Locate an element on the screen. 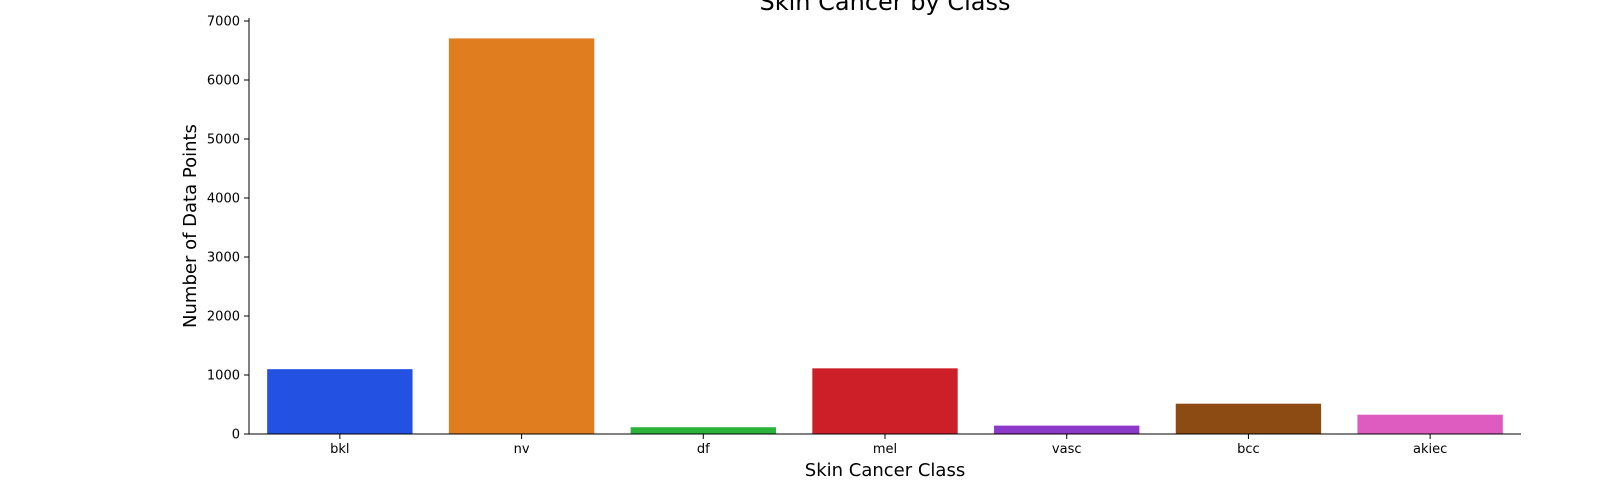 This screenshot has width=1600, height=500. y-ticks: 0 1000 2000 3000 4000 5000 6000 7000 is located at coordinates (228, 229).